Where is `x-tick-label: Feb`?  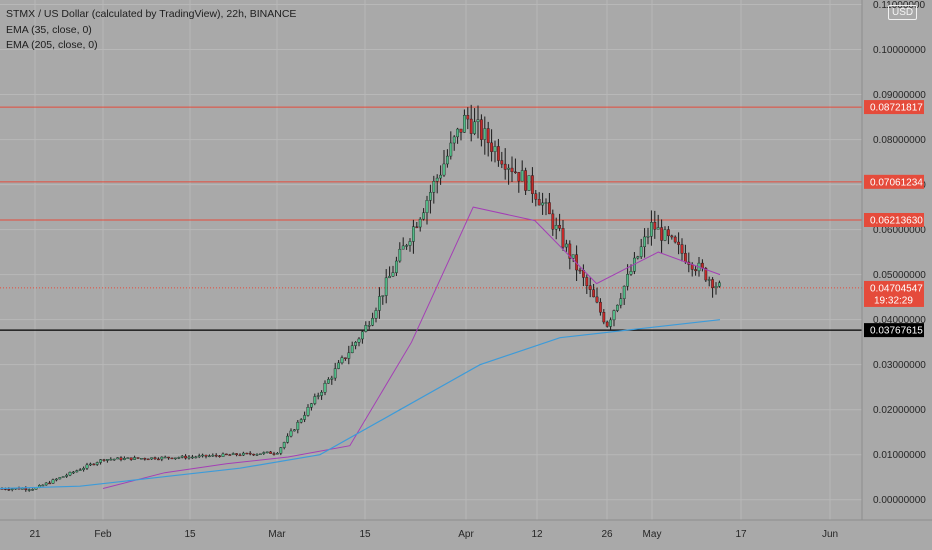 x-tick-label: Feb is located at coordinates (103, 534).